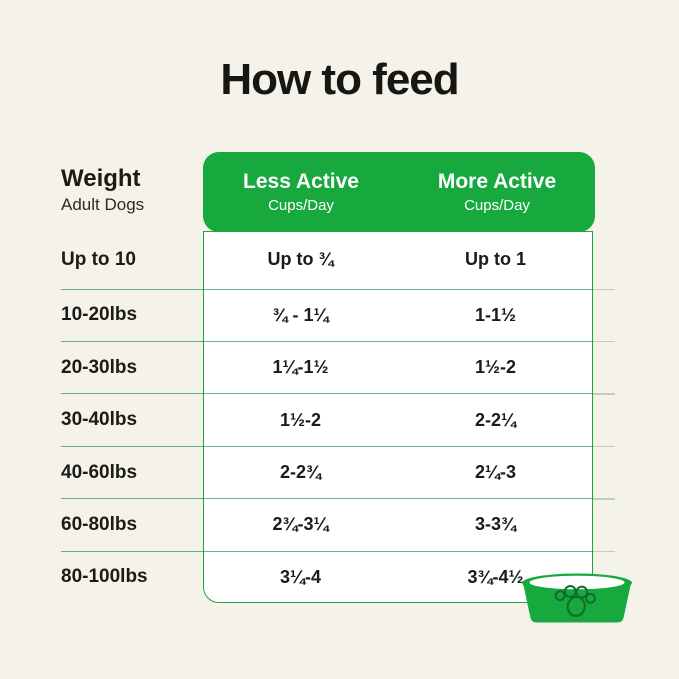 The width and height of the screenshot is (679, 679). I want to click on less-active-cell: 2-2¾, so click(300, 472).